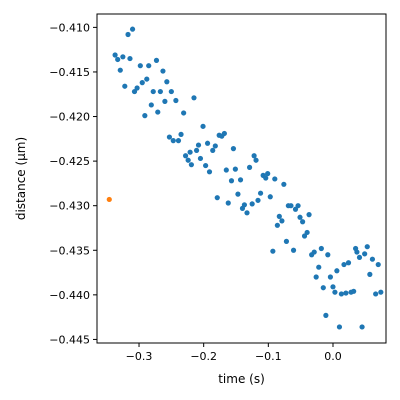 Image resolution: width=400 pixels, height=400 pixels. I want to click on x-tick-label: 0.0, so click(333, 356).